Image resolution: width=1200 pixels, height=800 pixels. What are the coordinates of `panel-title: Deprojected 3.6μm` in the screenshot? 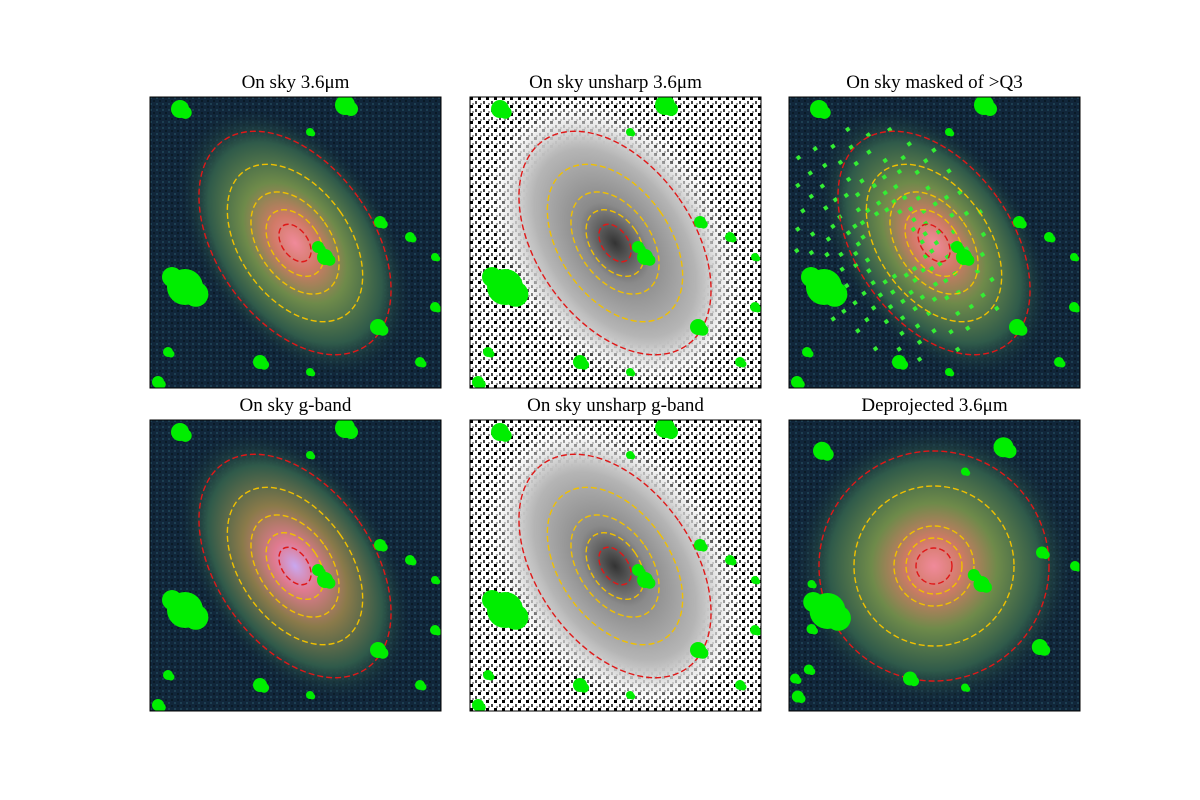 It's located at (934, 405).